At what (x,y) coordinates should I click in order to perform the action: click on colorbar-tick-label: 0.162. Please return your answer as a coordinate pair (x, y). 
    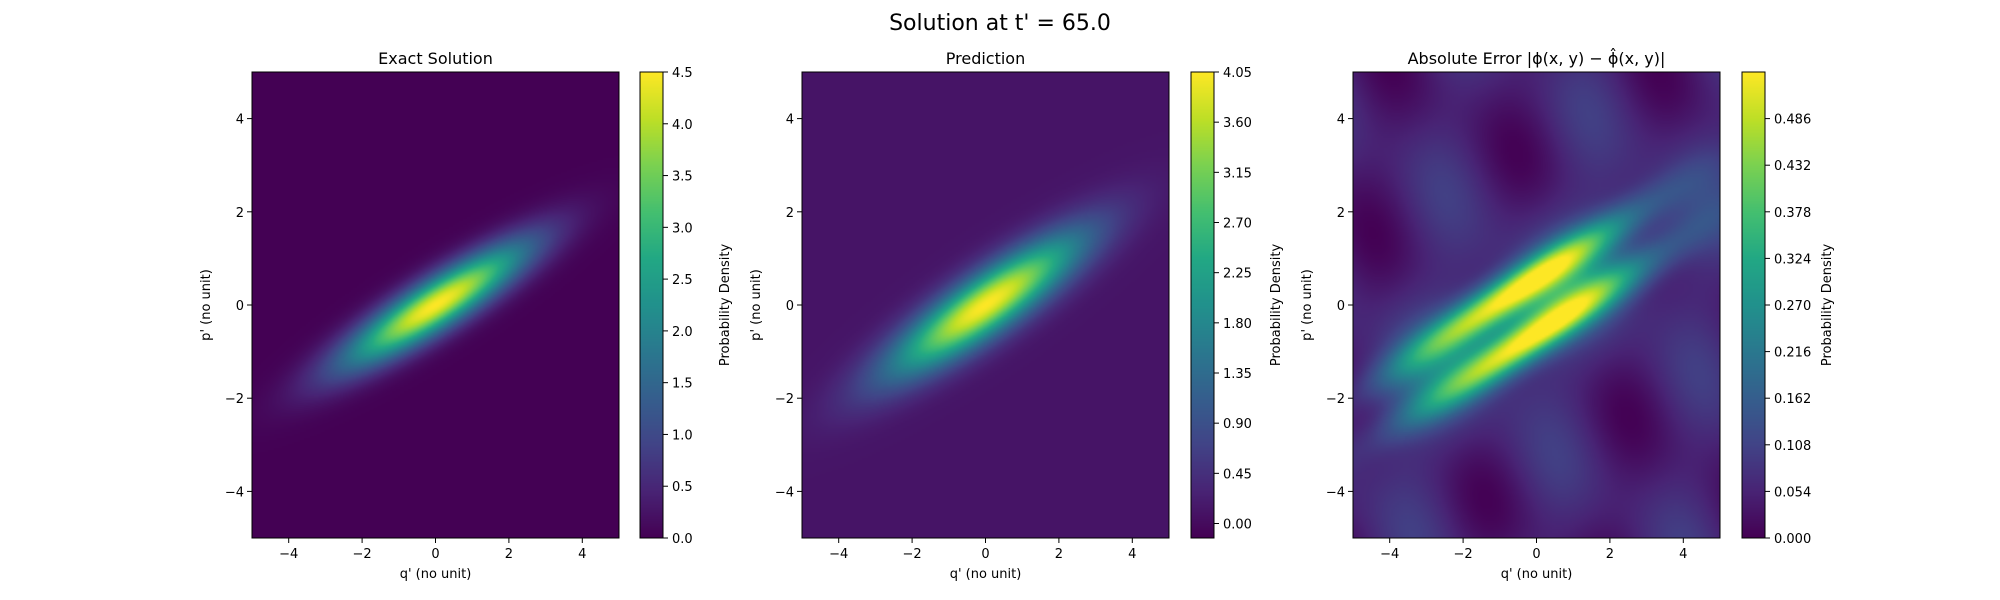
    Looking at the image, I should click on (1792, 399).